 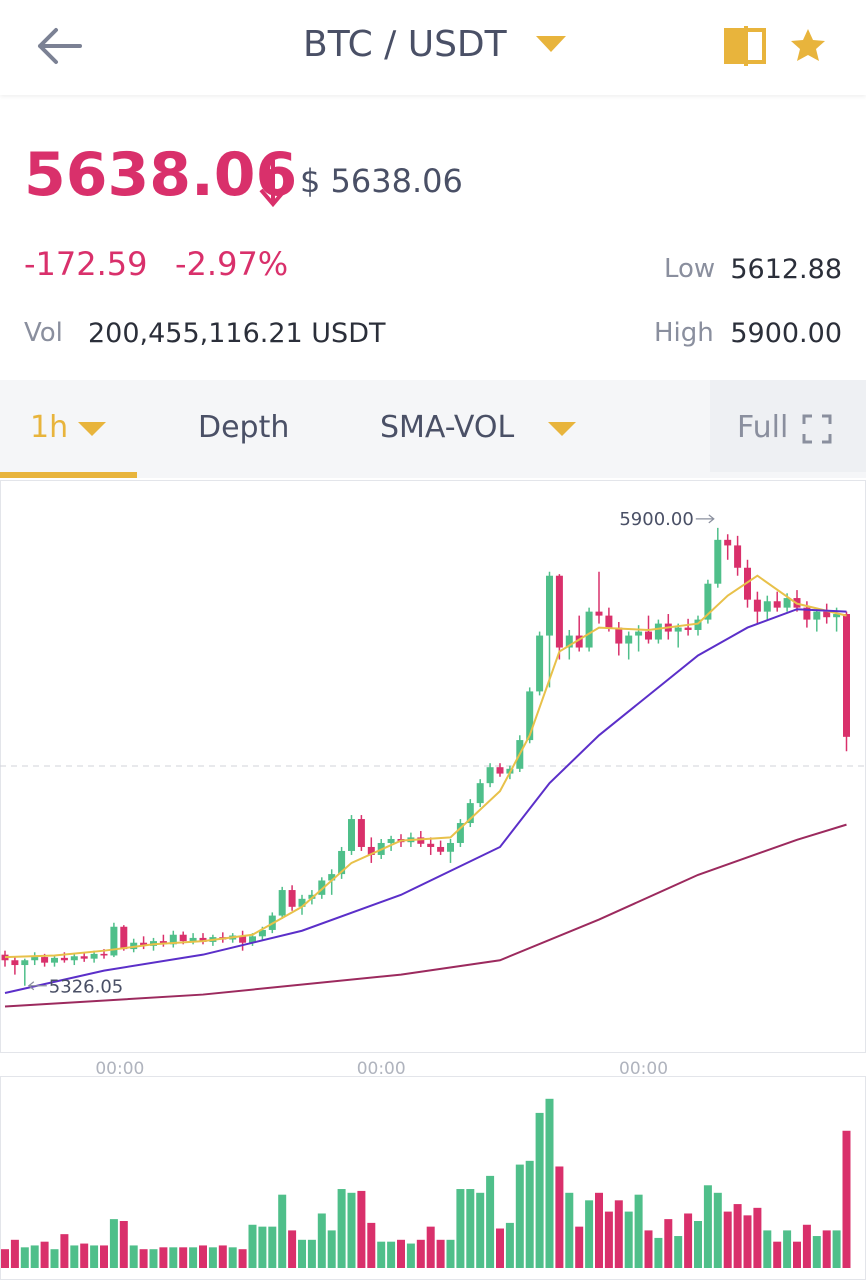 I want to click on full-tab: Full, so click(x=763, y=427).